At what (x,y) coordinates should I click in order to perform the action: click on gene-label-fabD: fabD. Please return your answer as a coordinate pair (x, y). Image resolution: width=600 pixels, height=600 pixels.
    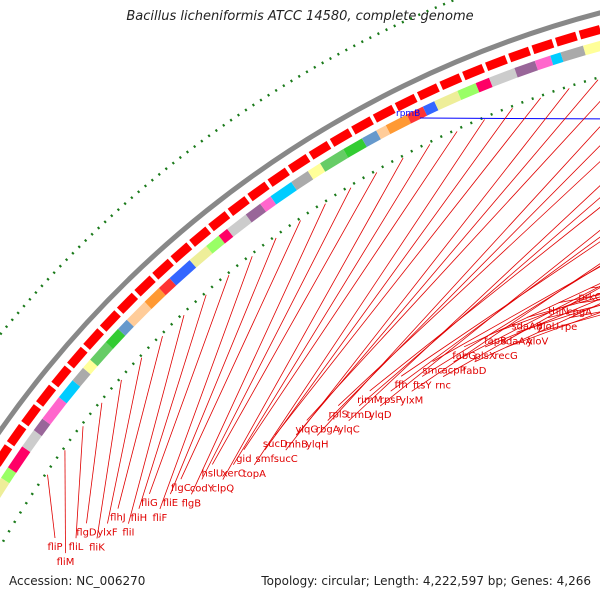
    Looking at the image, I should click on (475, 371).